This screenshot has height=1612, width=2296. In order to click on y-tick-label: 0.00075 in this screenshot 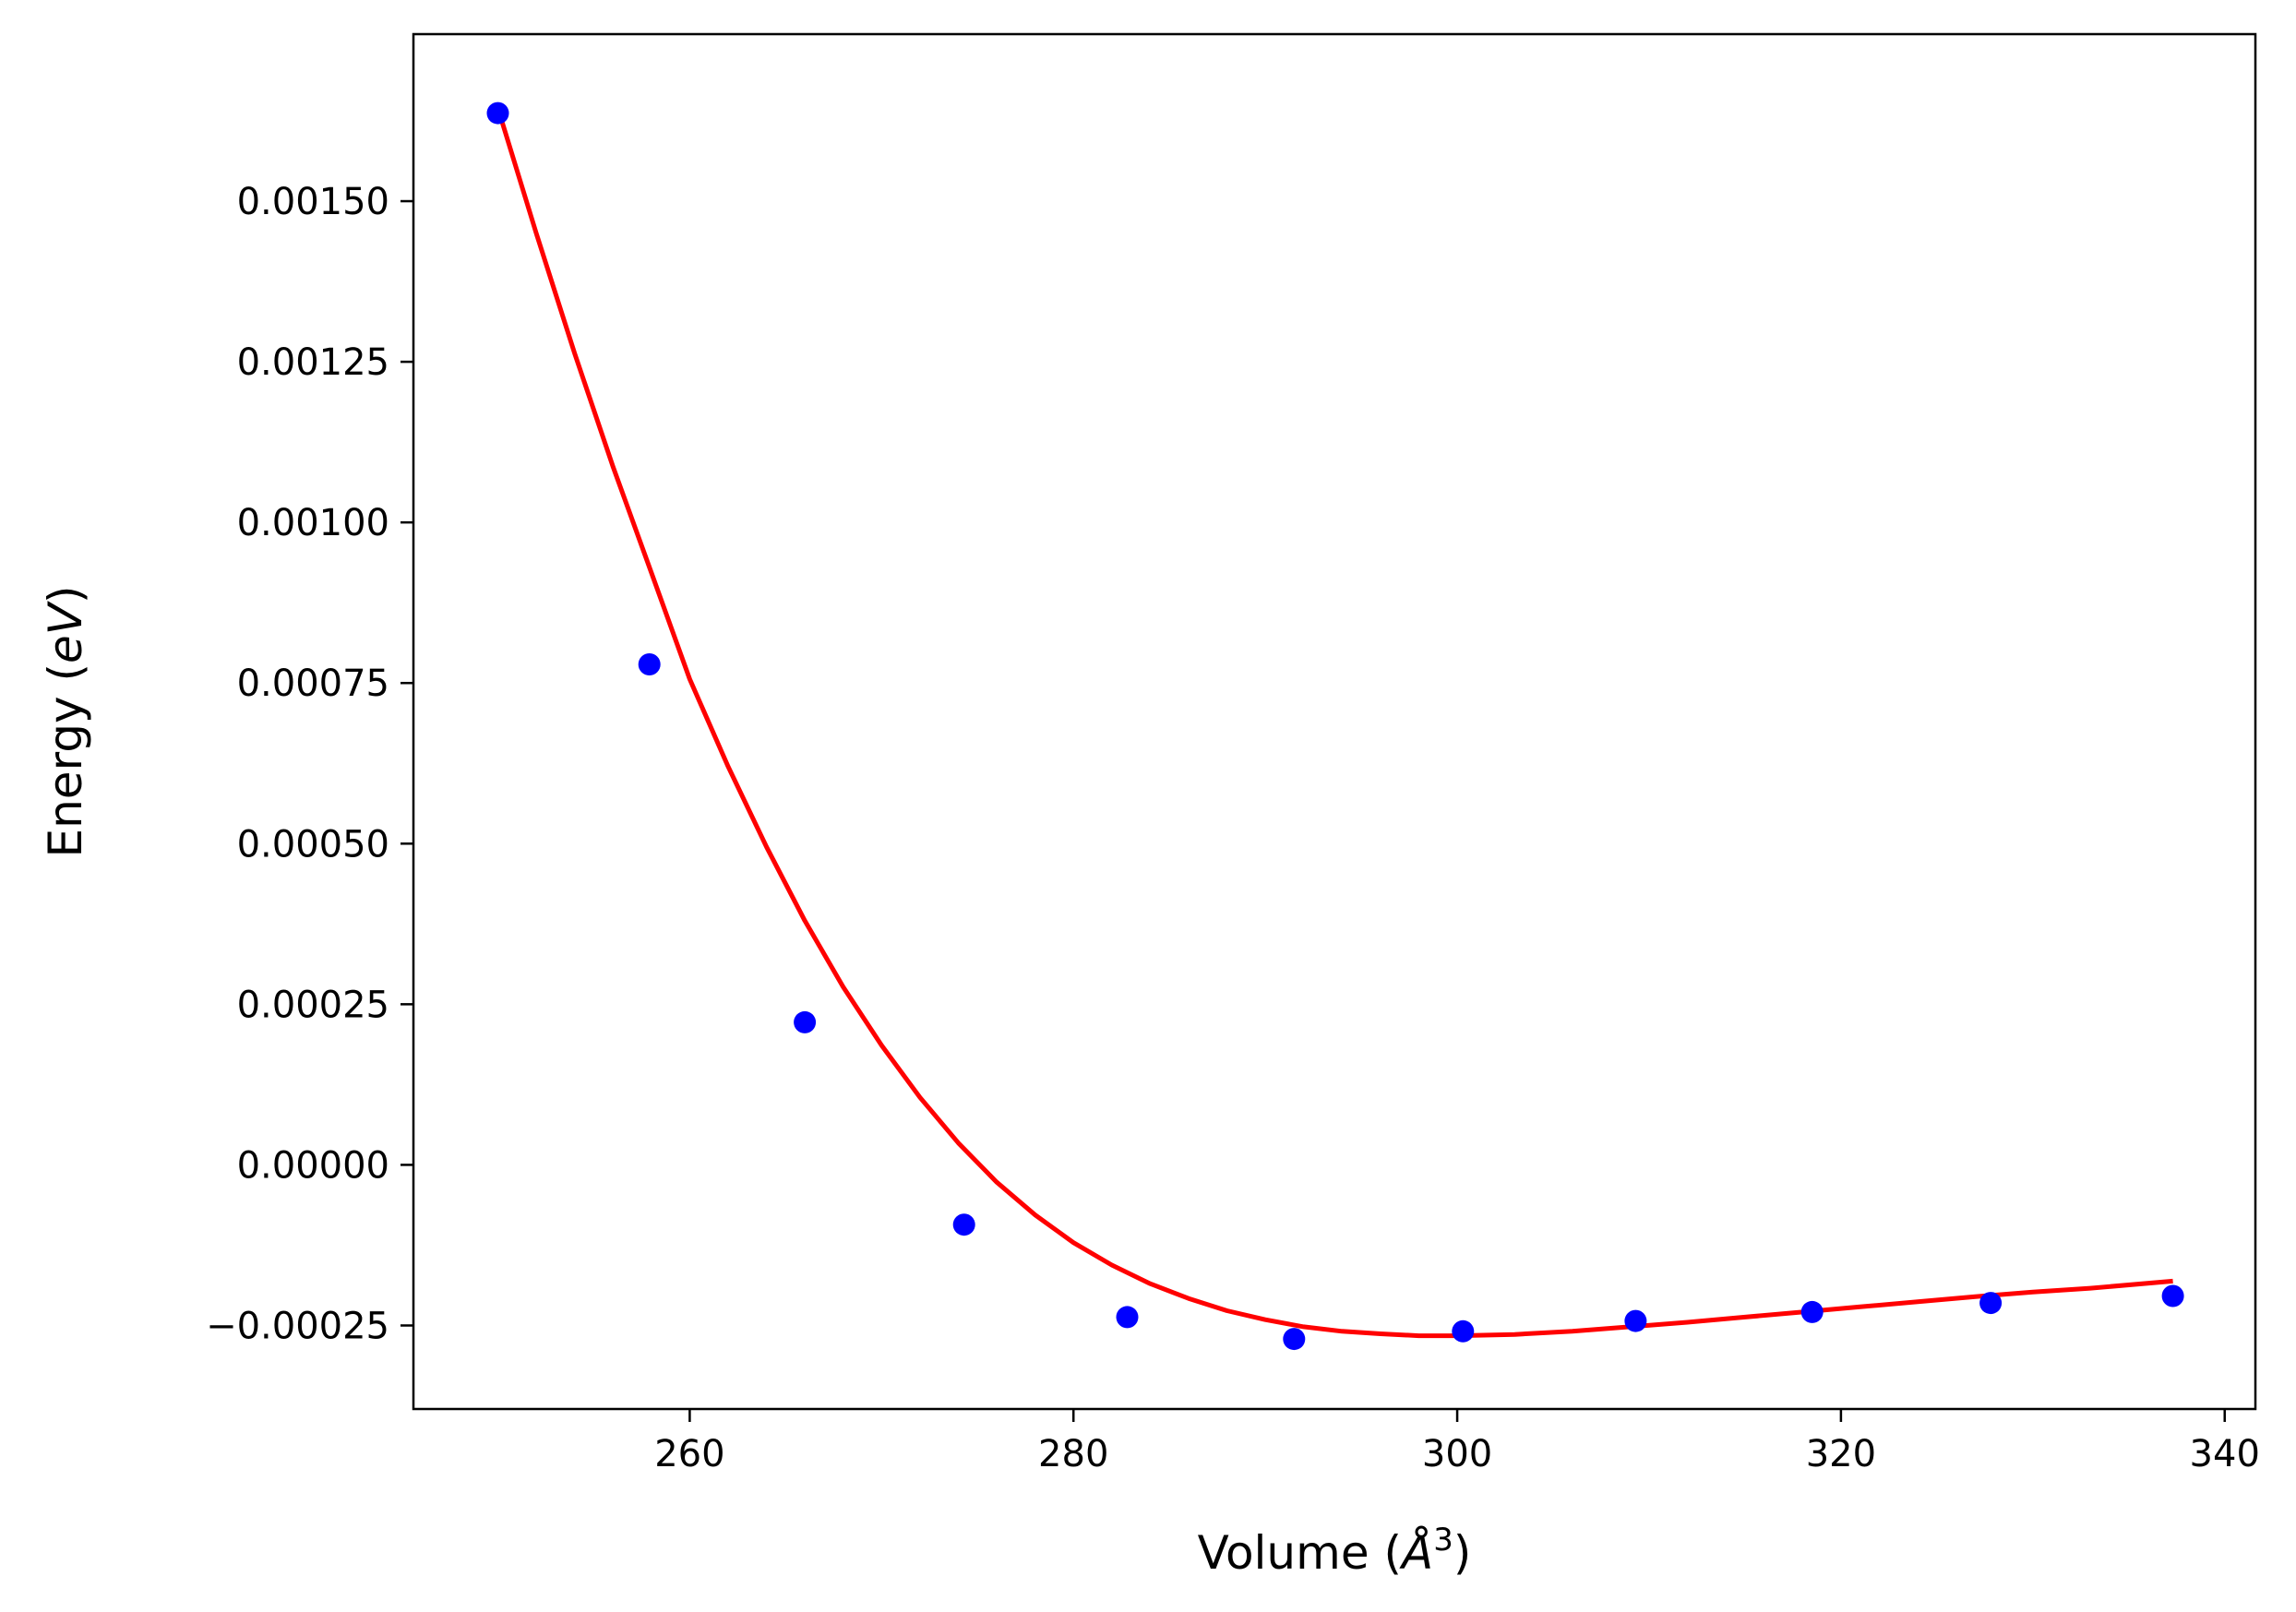, I will do `click(313, 684)`.